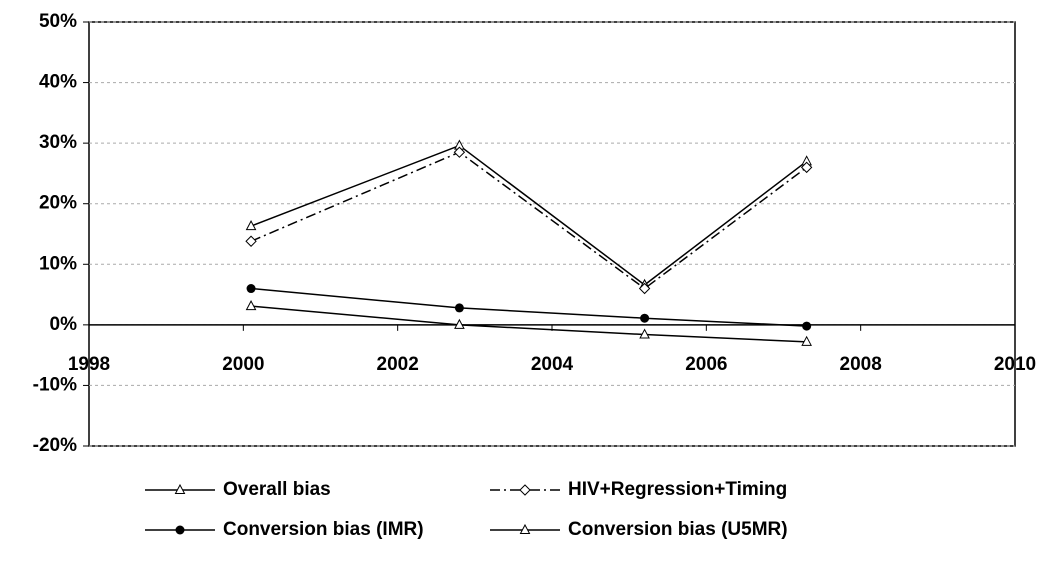  Describe the element at coordinates (58, 263) in the screenshot. I see `y-tick-label: 10%` at that location.